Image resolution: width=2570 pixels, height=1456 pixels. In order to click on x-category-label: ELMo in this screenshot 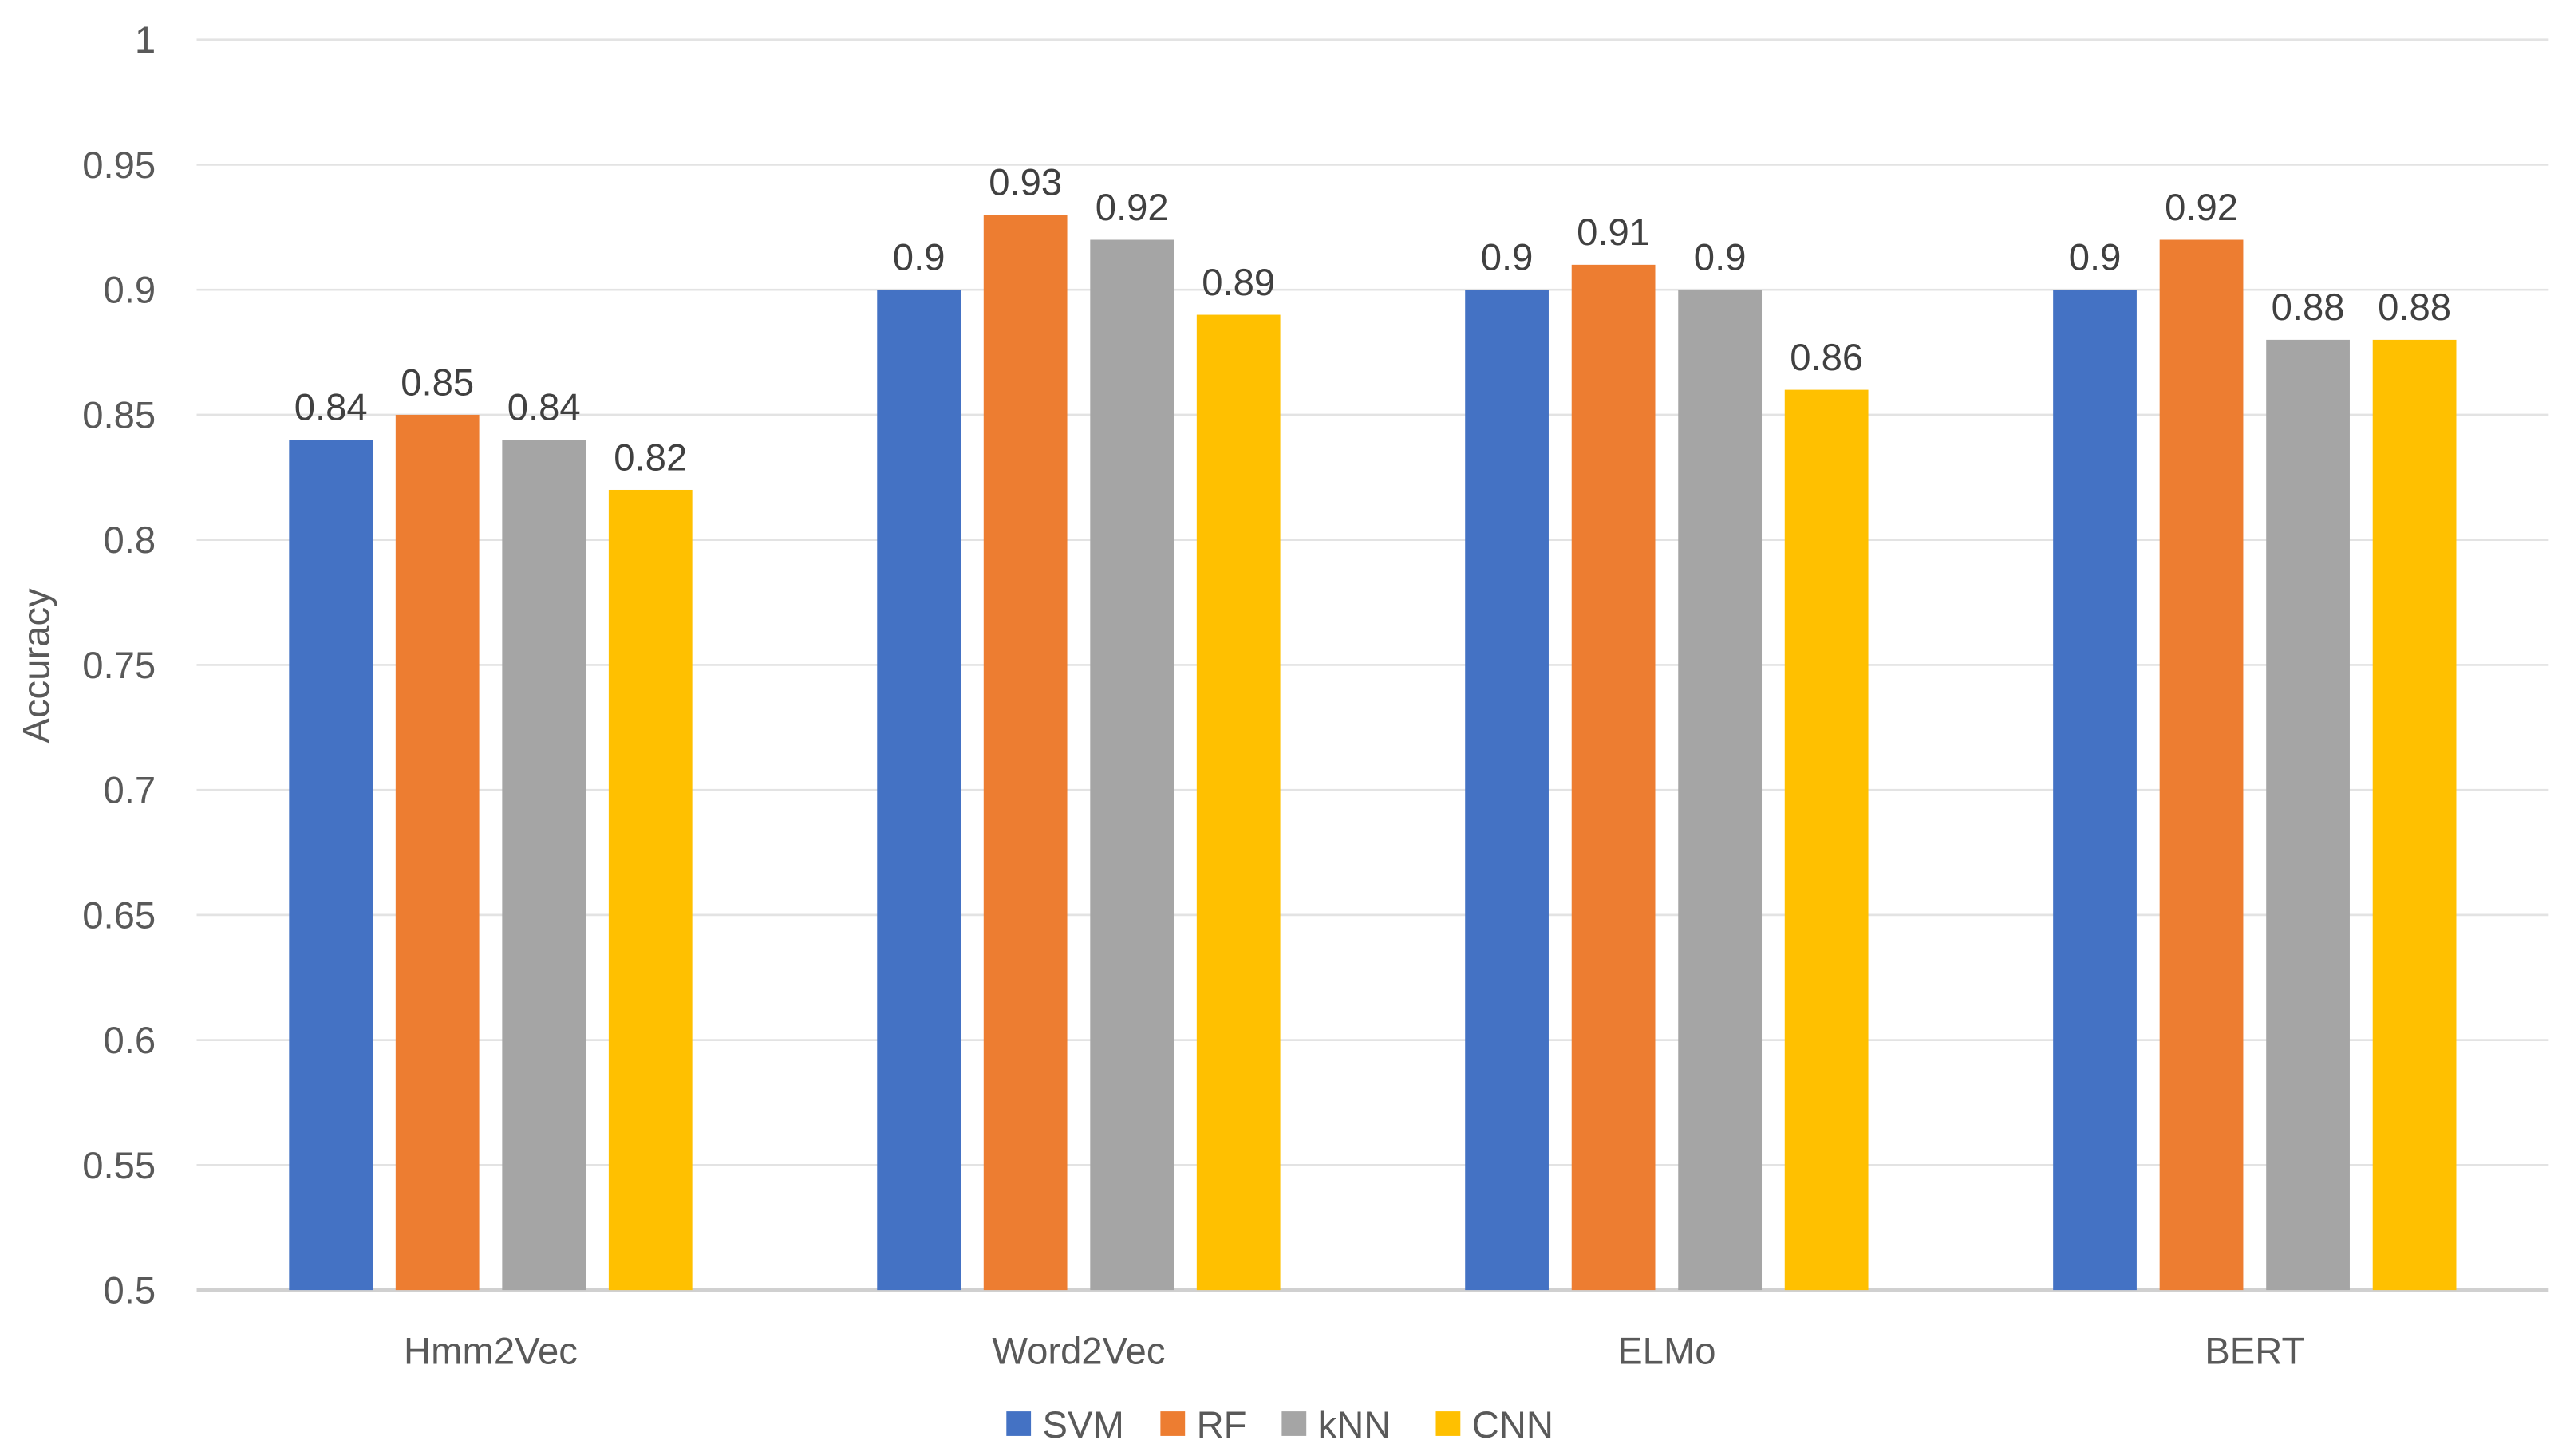, I will do `click(1666, 1352)`.